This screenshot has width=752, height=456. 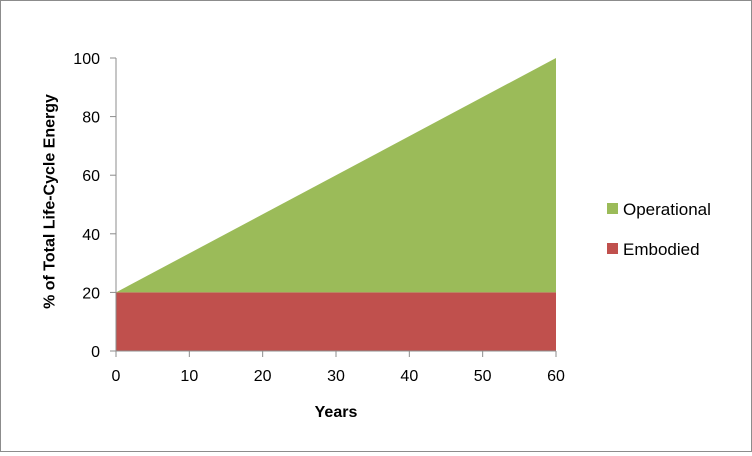 What do you see at coordinates (91, 293) in the screenshot?
I see `y-tick-label: 20` at bounding box center [91, 293].